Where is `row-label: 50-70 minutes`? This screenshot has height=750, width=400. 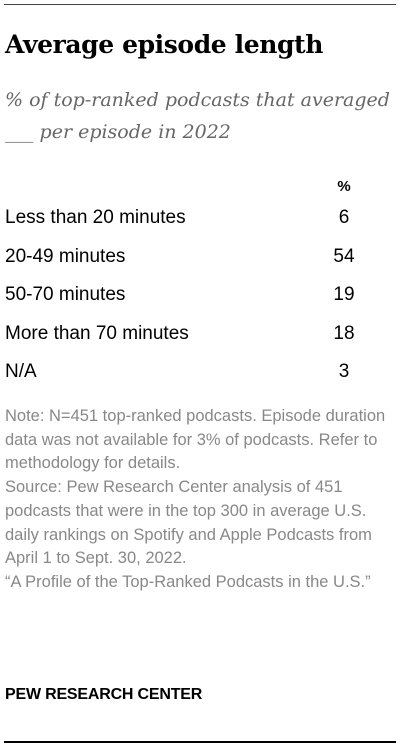 row-label: 50-70 minutes is located at coordinates (65, 295).